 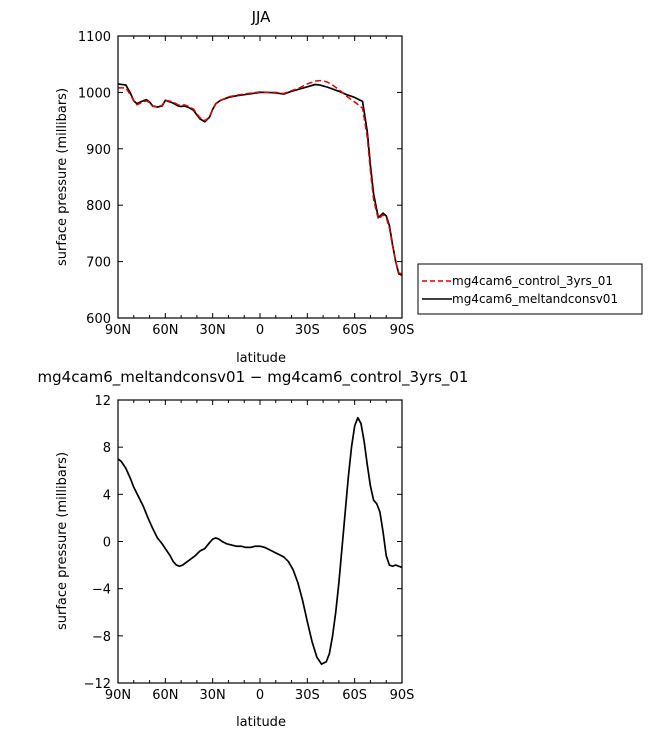 What do you see at coordinates (101, 637) in the screenshot?
I see `bottom-y-tick-label: −8` at bounding box center [101, 637].